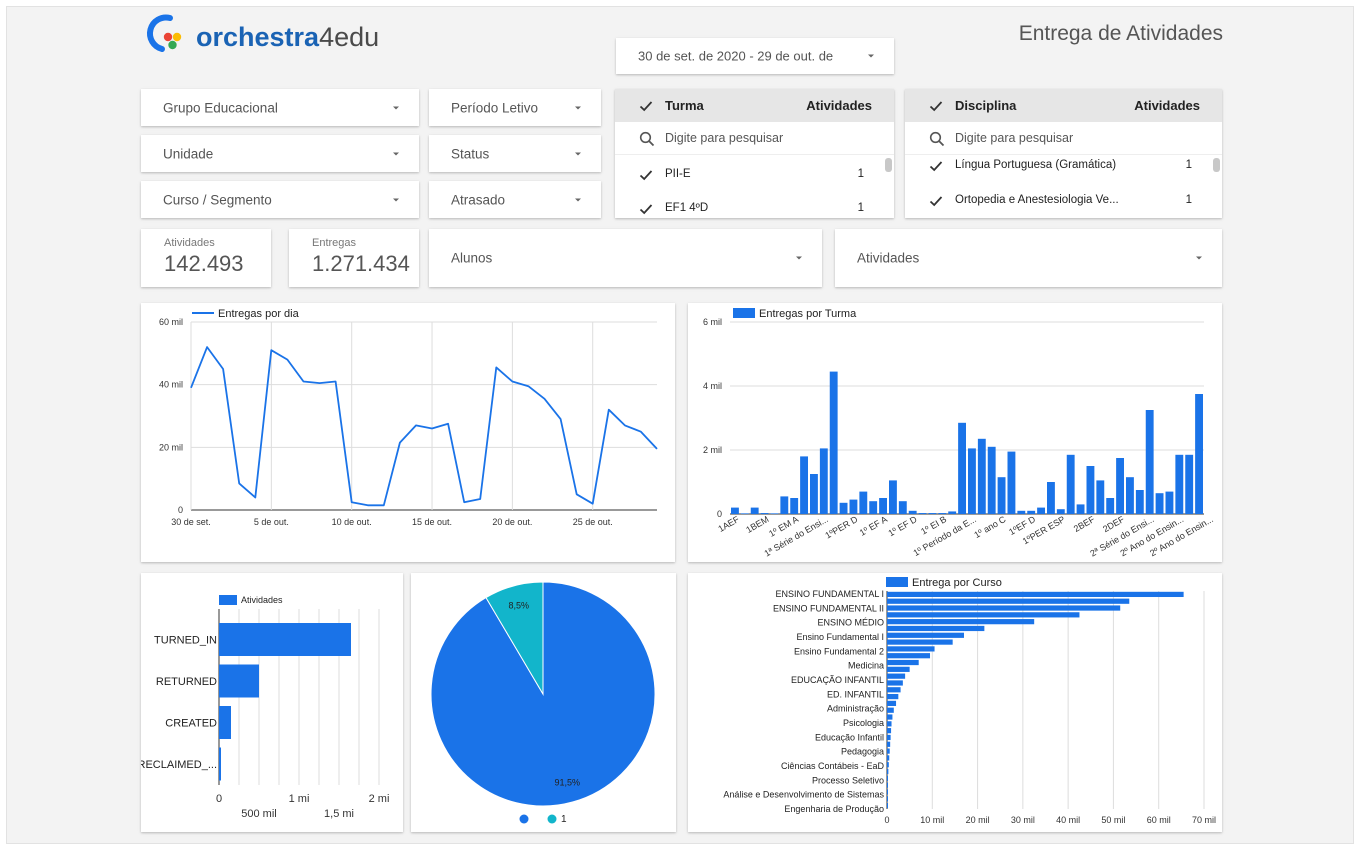 The width and height of the screenshot is (1360, 850). What do you see at coordinates (803, 795) in the screenshot?
I see `category-label: Análise e Desenvolvimento de Sistemas` at bounding box center [803, 795].